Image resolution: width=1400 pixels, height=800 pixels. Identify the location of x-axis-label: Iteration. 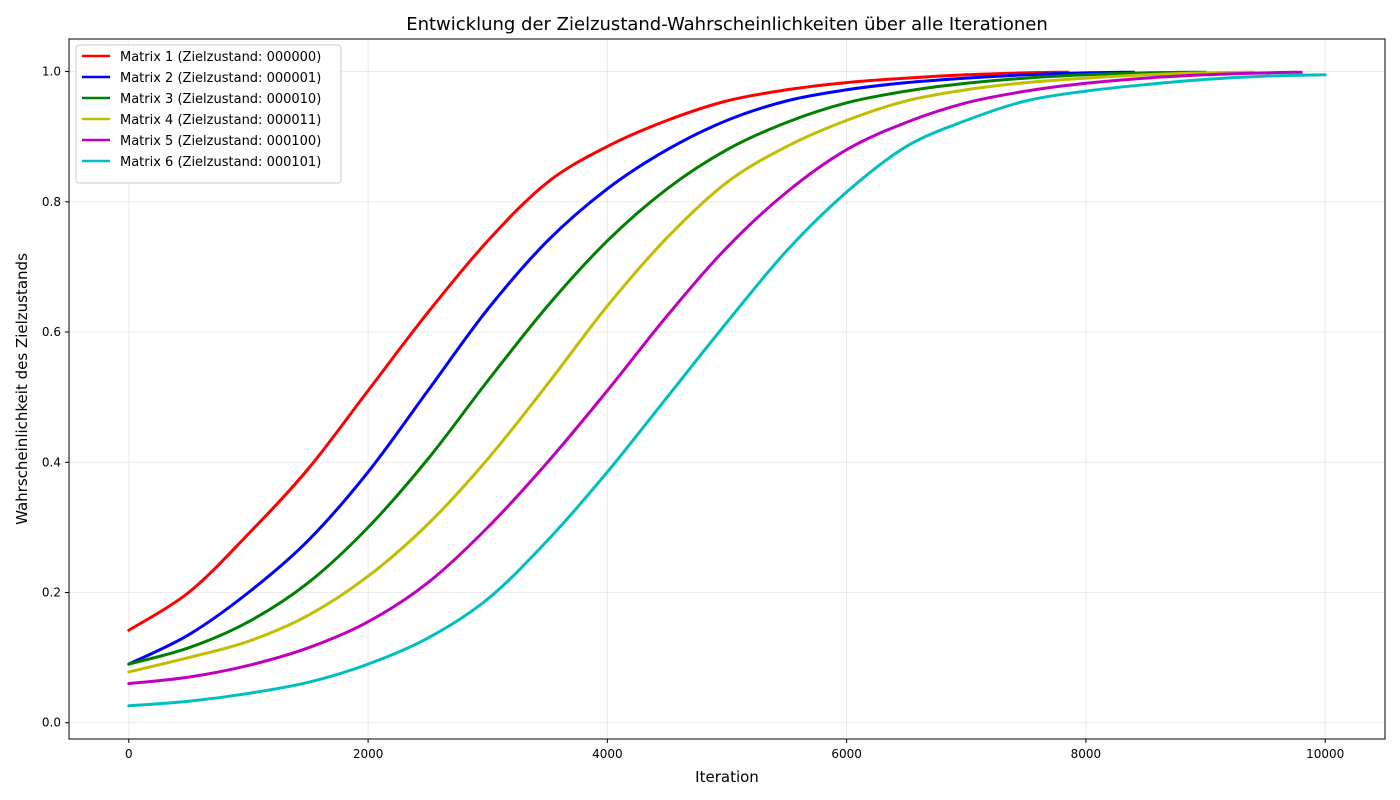
(727, 777).